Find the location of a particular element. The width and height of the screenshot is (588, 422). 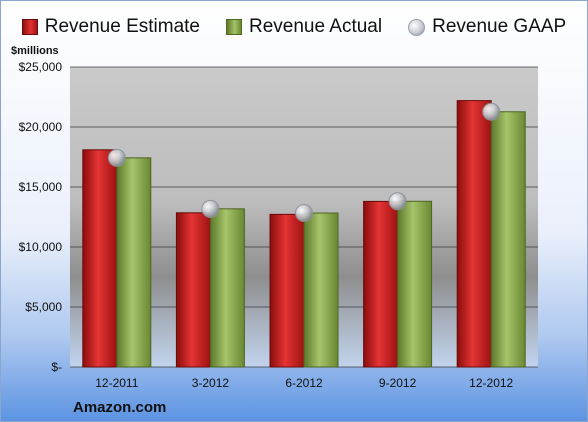

y-axis-ticks: $- $5,000 $10,000 $15,000 $20,000 $25,000 is located at coordinates (41, 217).